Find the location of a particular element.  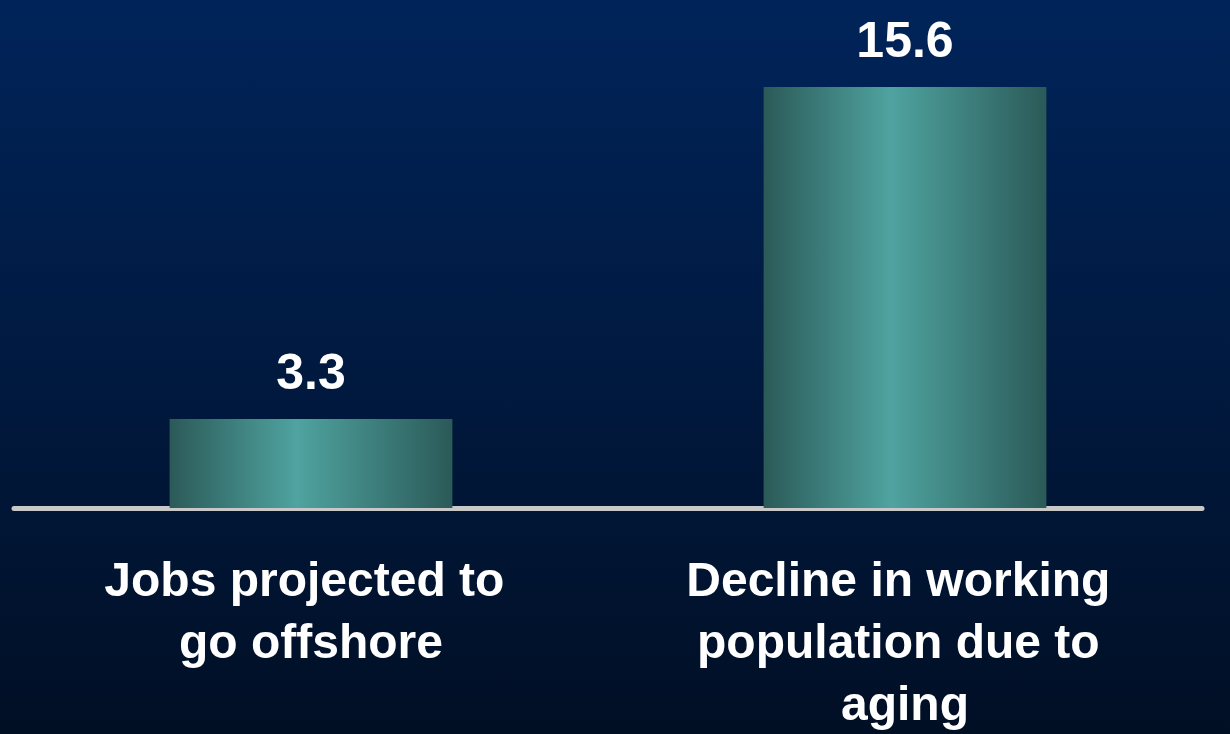

x-tick-label: Decline in working population due to aging is located at coordinates (905, 641).